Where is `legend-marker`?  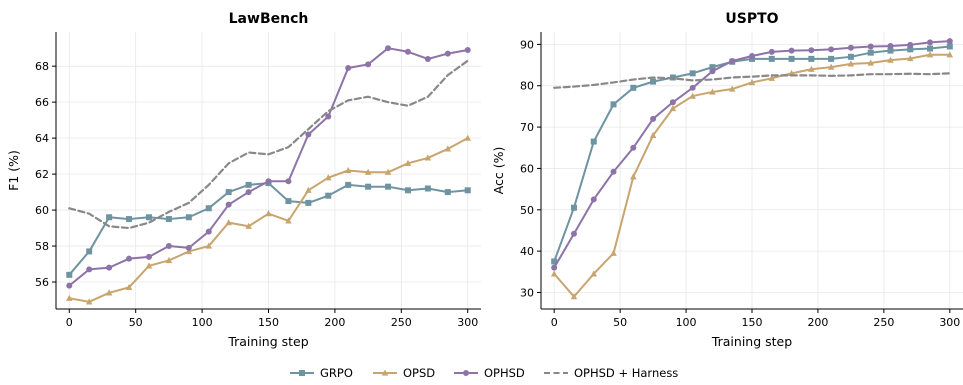
legend-marker is located at coordinates (302, 373).